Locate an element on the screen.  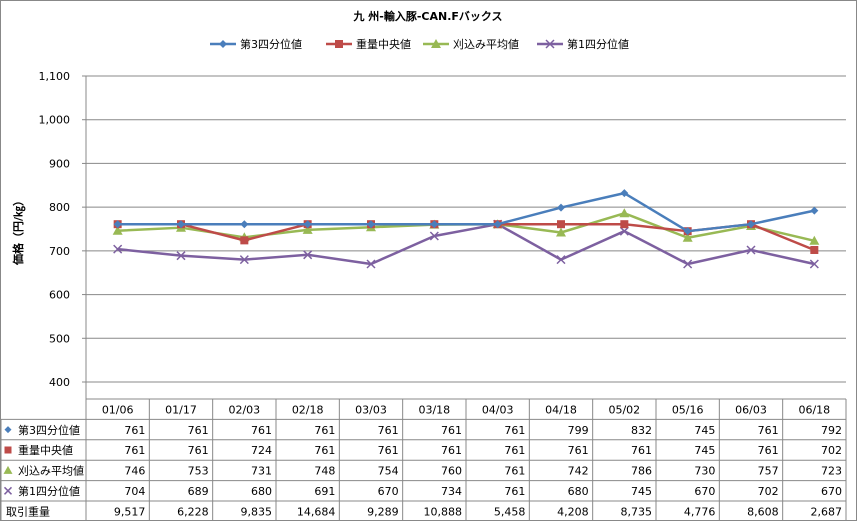
x-tick-label: 03/18 is located at coordinates (434, 409).